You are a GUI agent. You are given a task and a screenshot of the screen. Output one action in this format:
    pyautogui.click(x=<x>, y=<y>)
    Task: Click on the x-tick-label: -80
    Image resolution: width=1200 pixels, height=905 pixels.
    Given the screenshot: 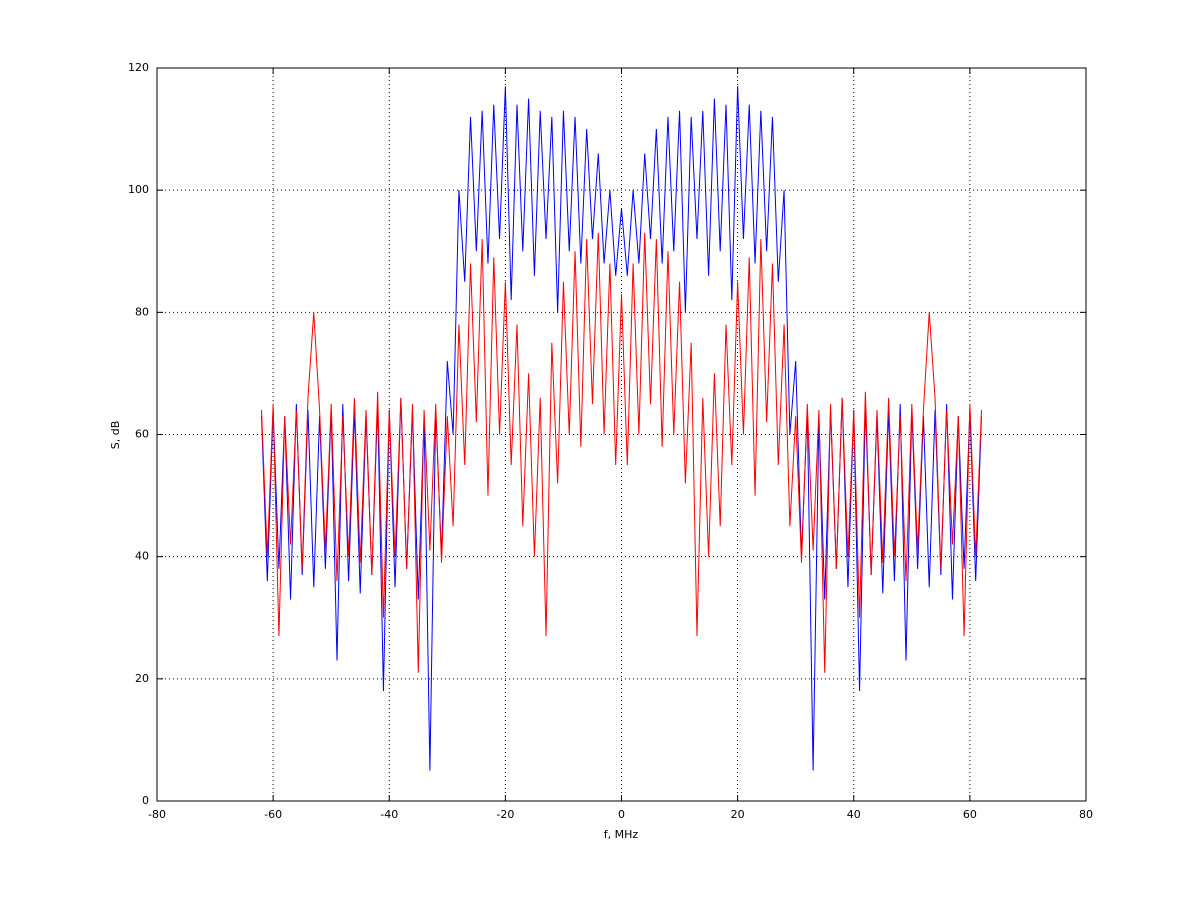 What is the action you would take?
    pyautogui.click(x=157, y=814)
    